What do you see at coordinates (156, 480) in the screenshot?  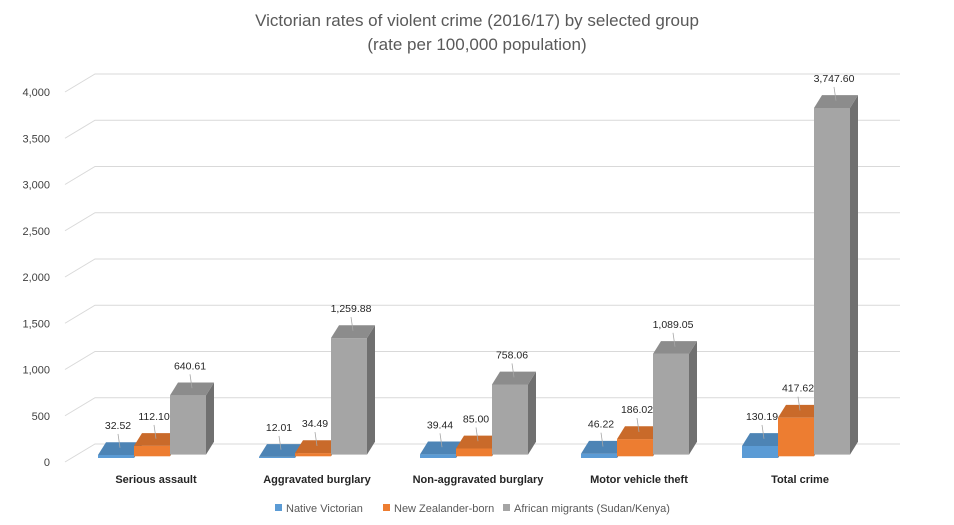 I see `category-label: Serious assault` at bounding box center [156, 480].